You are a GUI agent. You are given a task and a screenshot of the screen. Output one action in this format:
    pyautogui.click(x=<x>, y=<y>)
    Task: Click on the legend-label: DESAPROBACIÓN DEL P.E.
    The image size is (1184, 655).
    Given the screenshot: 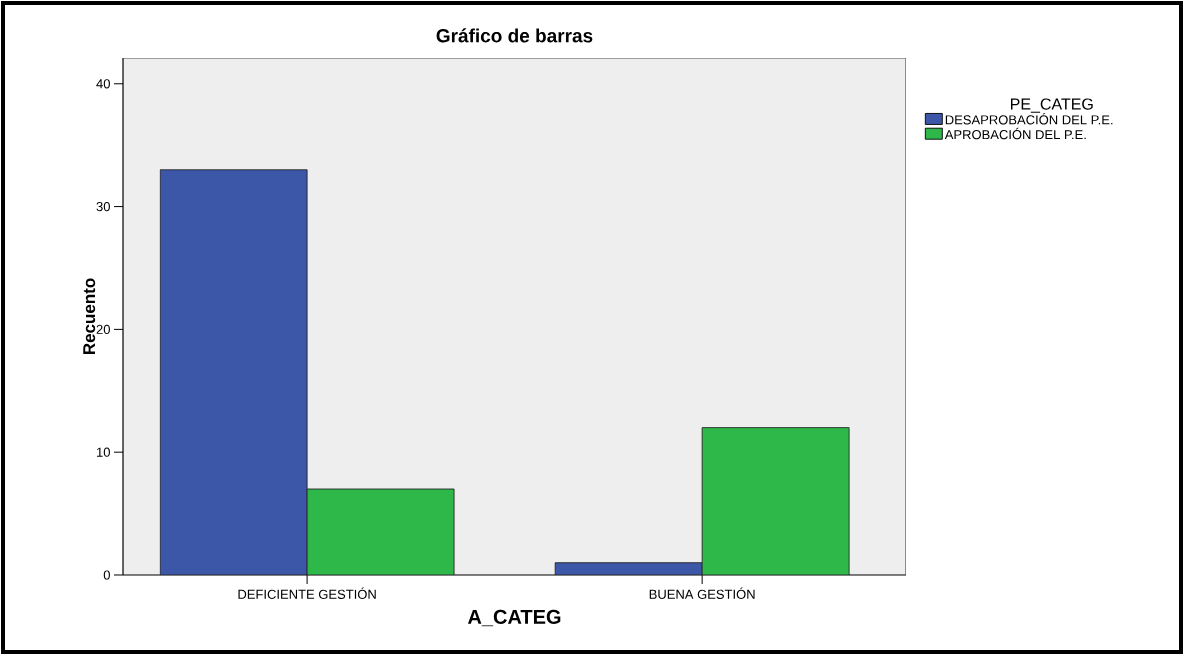 What is the action you would take?
    pyautogui.click(x=1029, y=119)
    